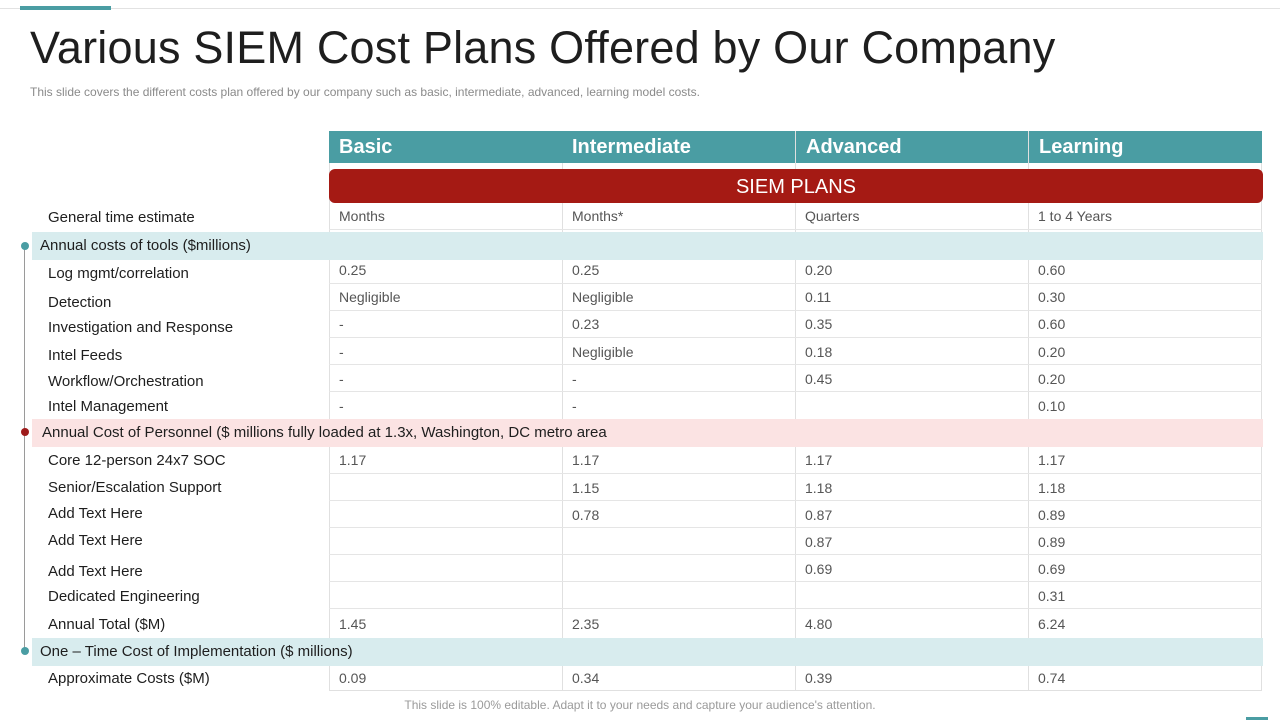 This screenshot has width=1280, height=720. Describe the element at coordinates (598, 216) in the screenshot. I see `table-cell: Months*` at that location.